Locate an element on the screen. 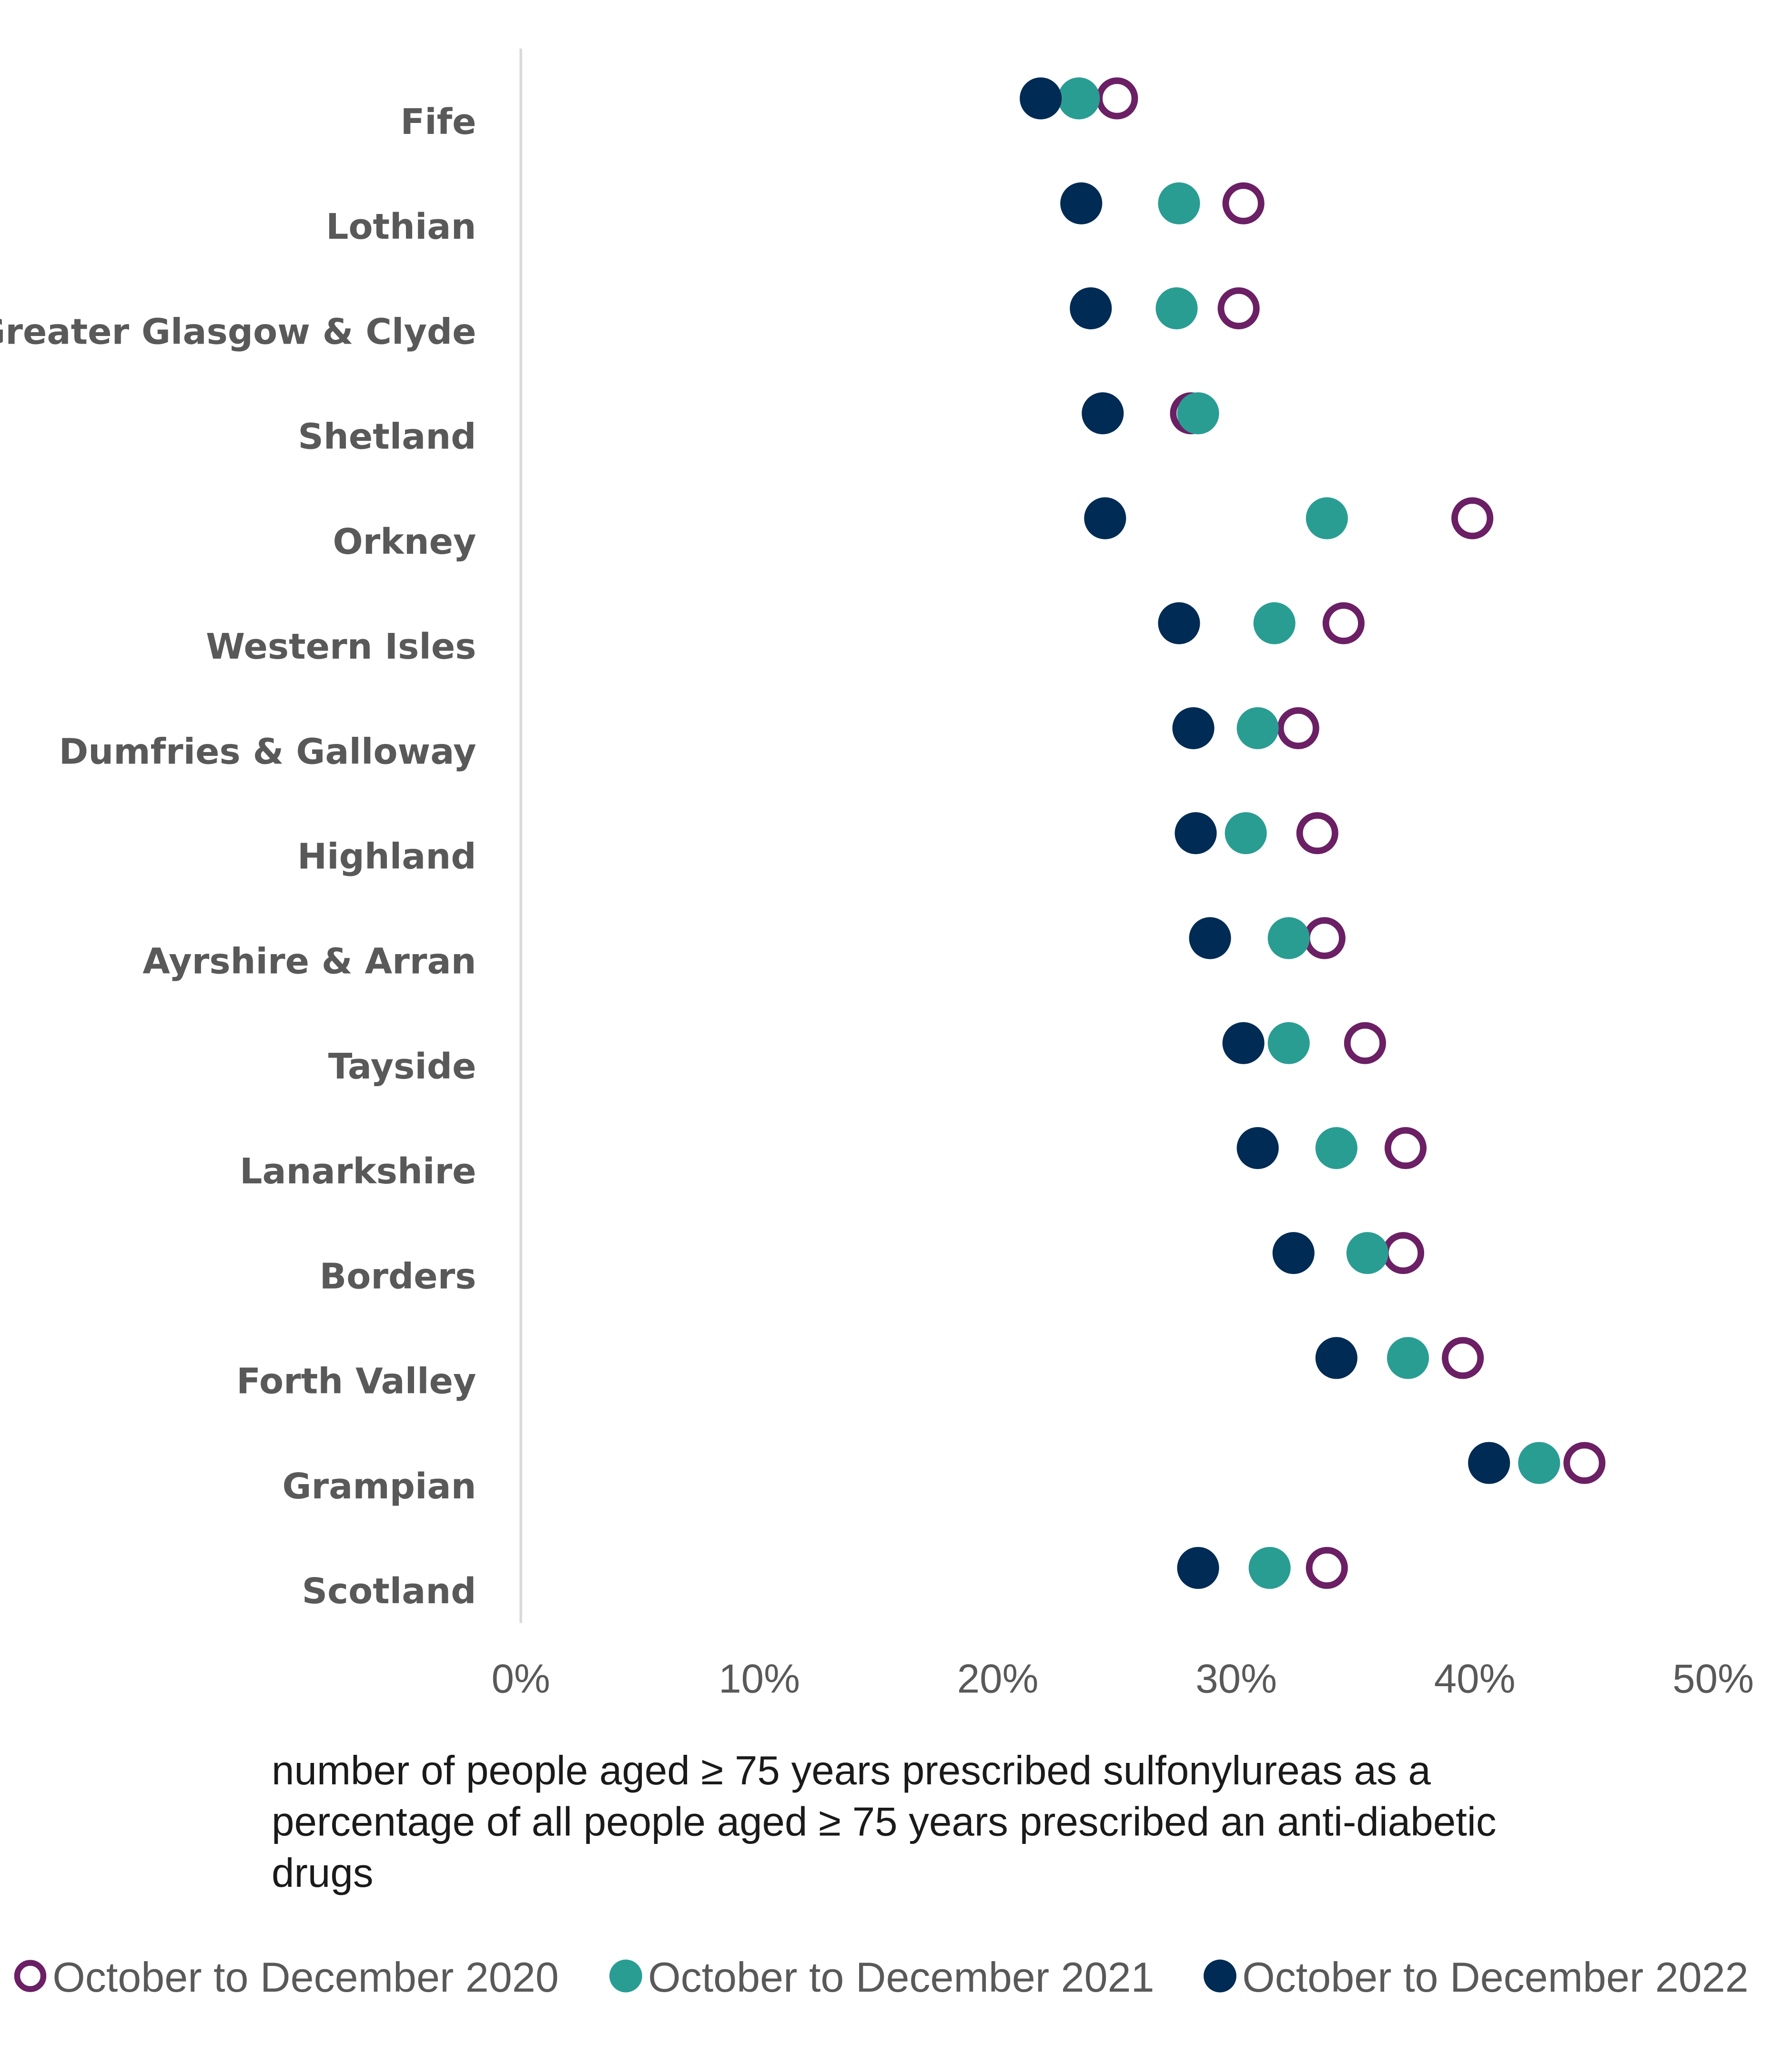 The width and height of the screenshot is (1792, 2056). x-tick-label: 20% is located at coordinates (998, 1679).